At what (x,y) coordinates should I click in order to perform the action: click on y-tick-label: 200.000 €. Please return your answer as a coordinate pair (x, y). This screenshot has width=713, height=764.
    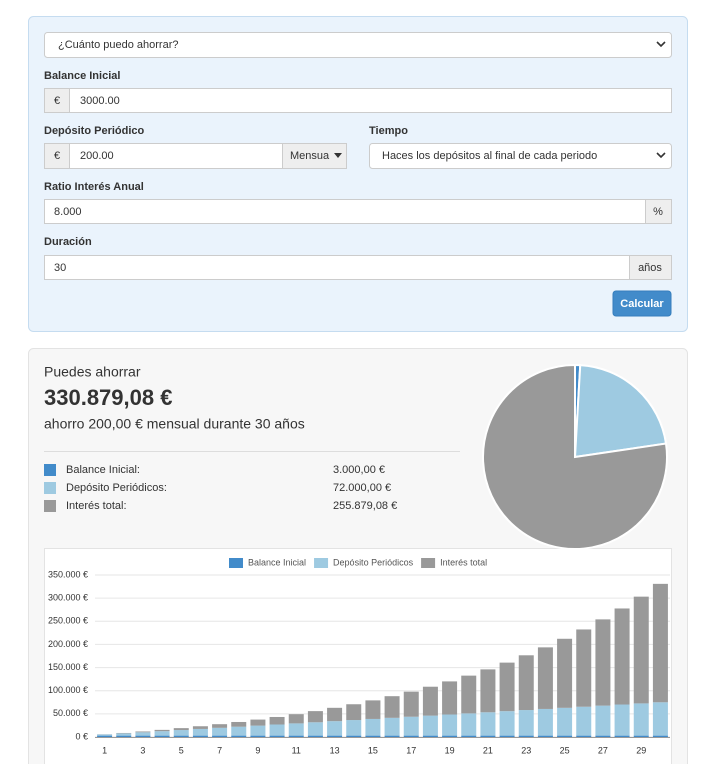
    Looking at the image, I should click on (68, 644).